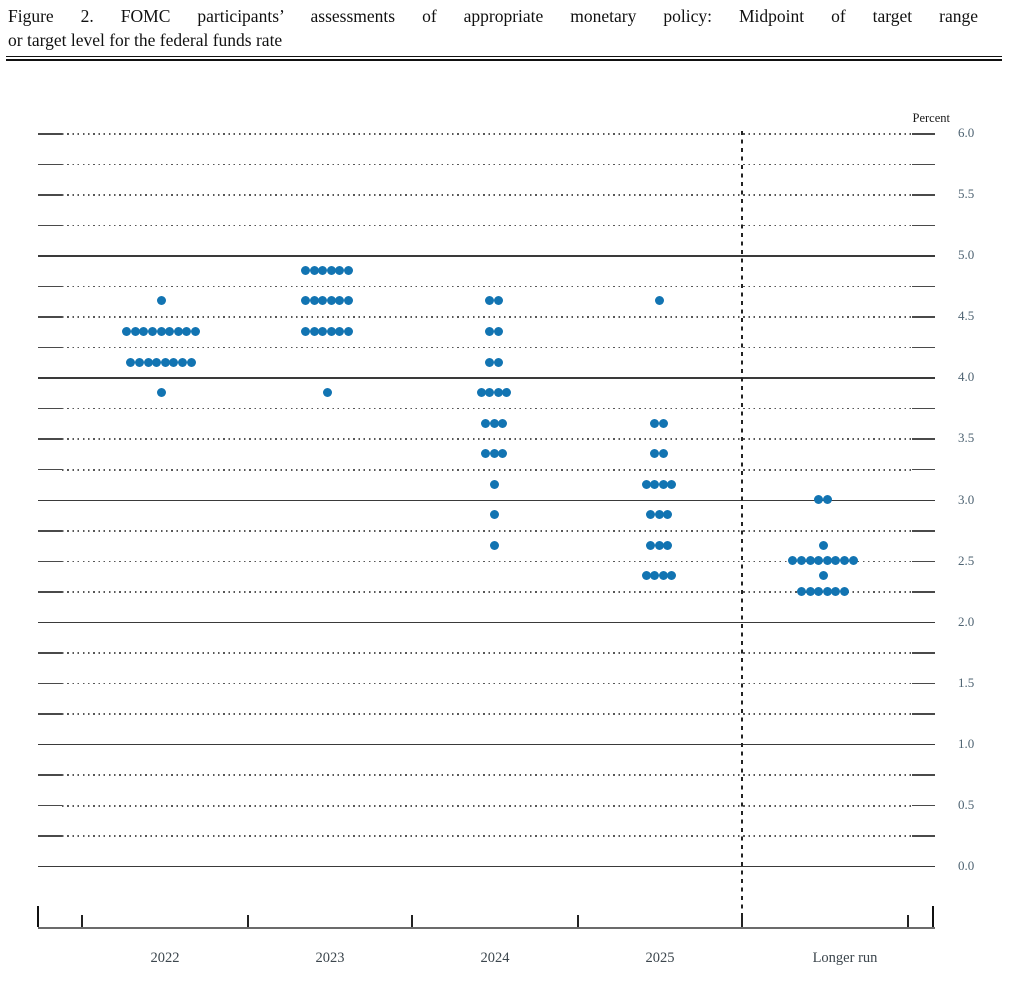 The height and width of the screenshot is (985, 1010). I want to click on x-axis-category-label: Longer run, so click(845, 958).